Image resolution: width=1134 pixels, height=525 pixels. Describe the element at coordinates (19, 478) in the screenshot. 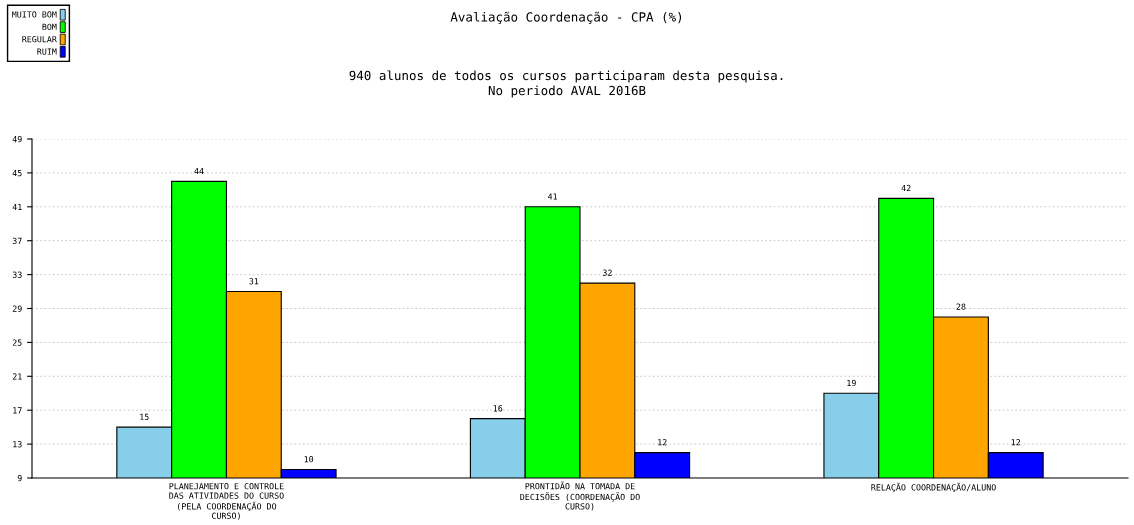

I see `y-tick-label: 9` at that location.